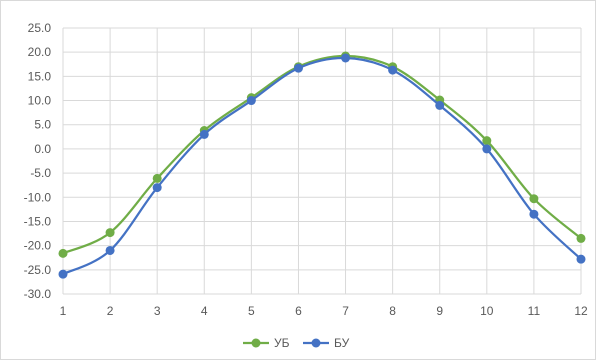  I want to click on y-tick-label: 15.0, so click(40, 76).